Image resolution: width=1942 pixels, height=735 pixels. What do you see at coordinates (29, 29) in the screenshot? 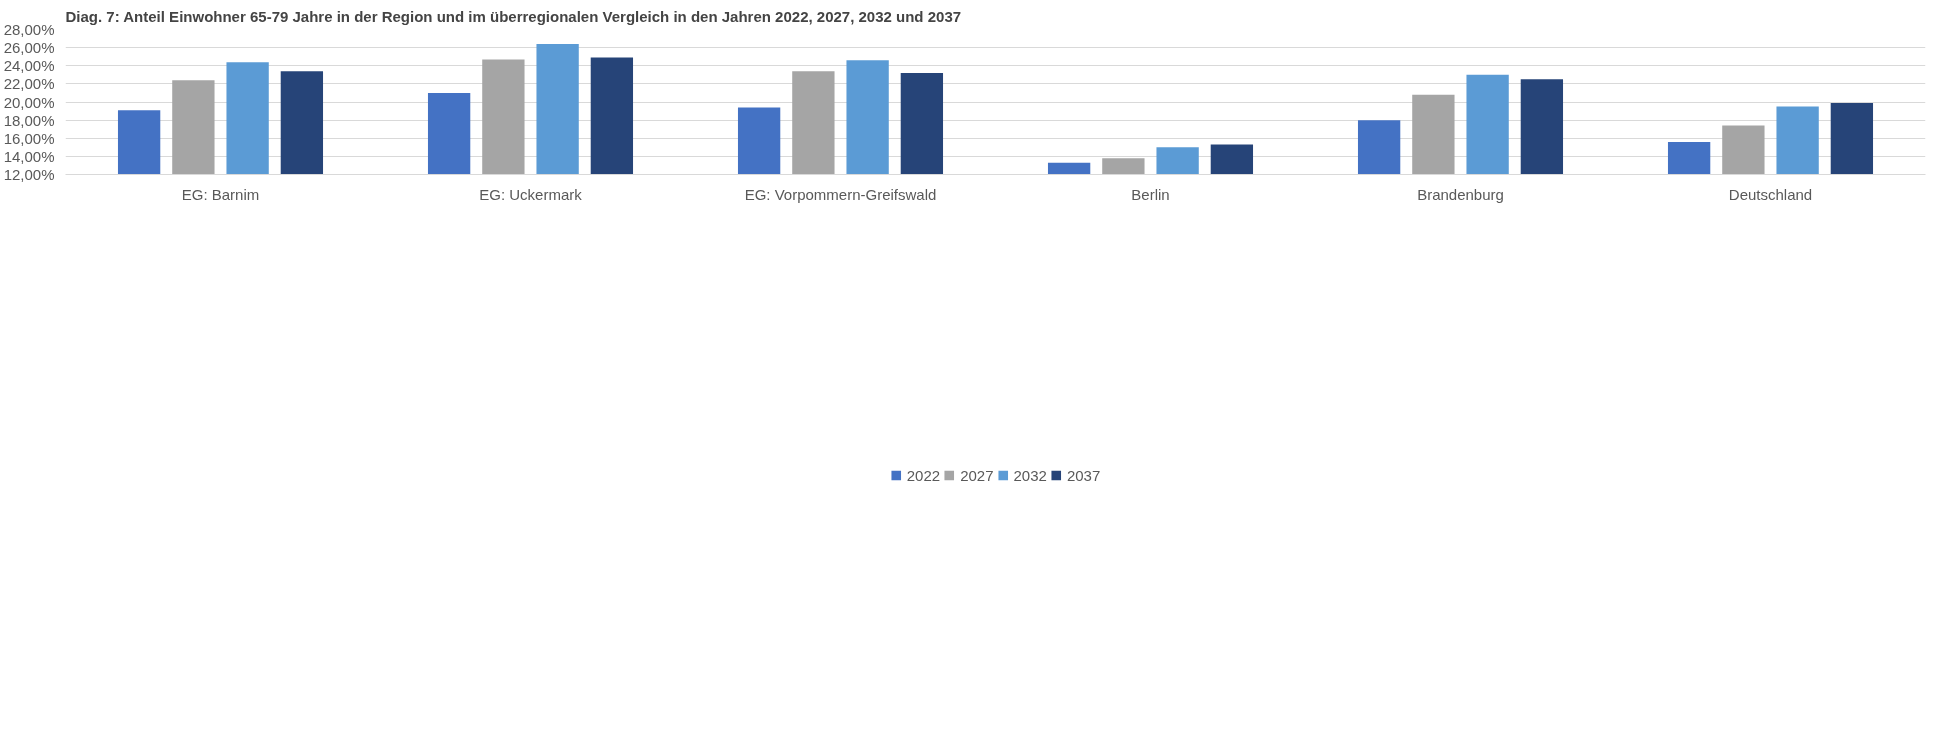
I see `y-tick-label: 28,00%` at bounding box center [29, 29].